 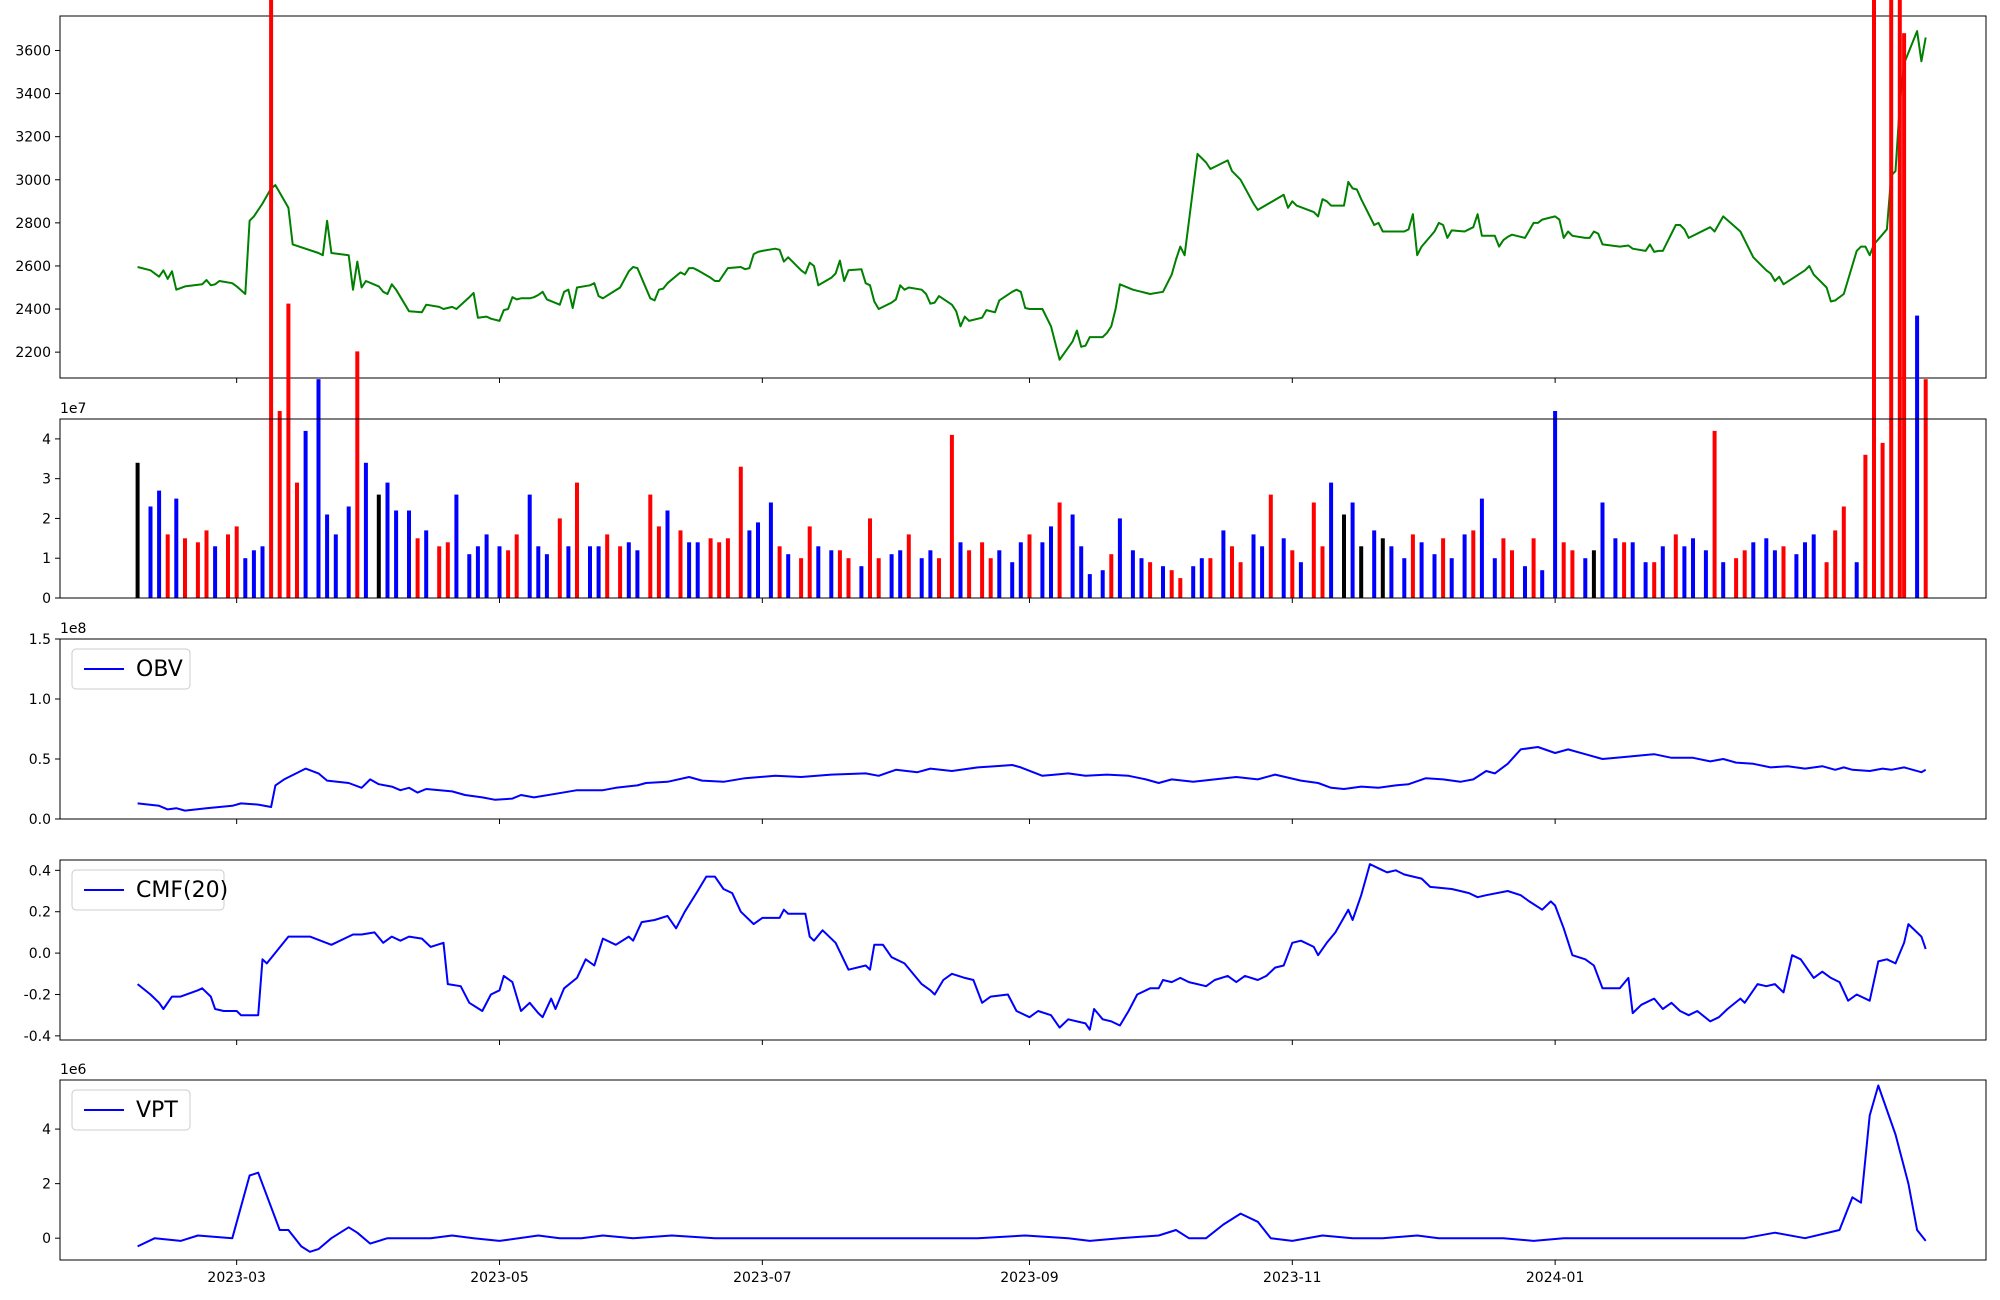 What do you see at coordinates (33, 181) in the screenshot?
I see `y-tick-label: 3000` at bounding box center [33, 181].